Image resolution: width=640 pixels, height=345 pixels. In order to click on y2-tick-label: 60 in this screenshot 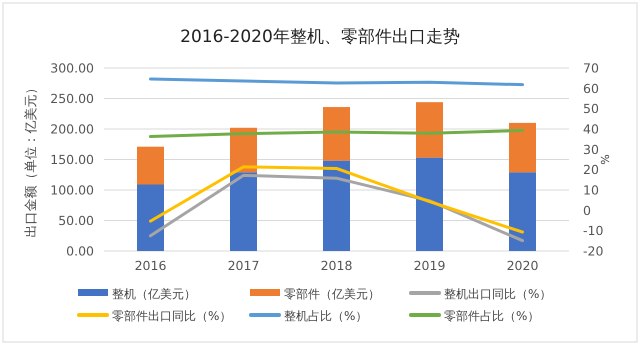, I will do `click(591, 88)`.